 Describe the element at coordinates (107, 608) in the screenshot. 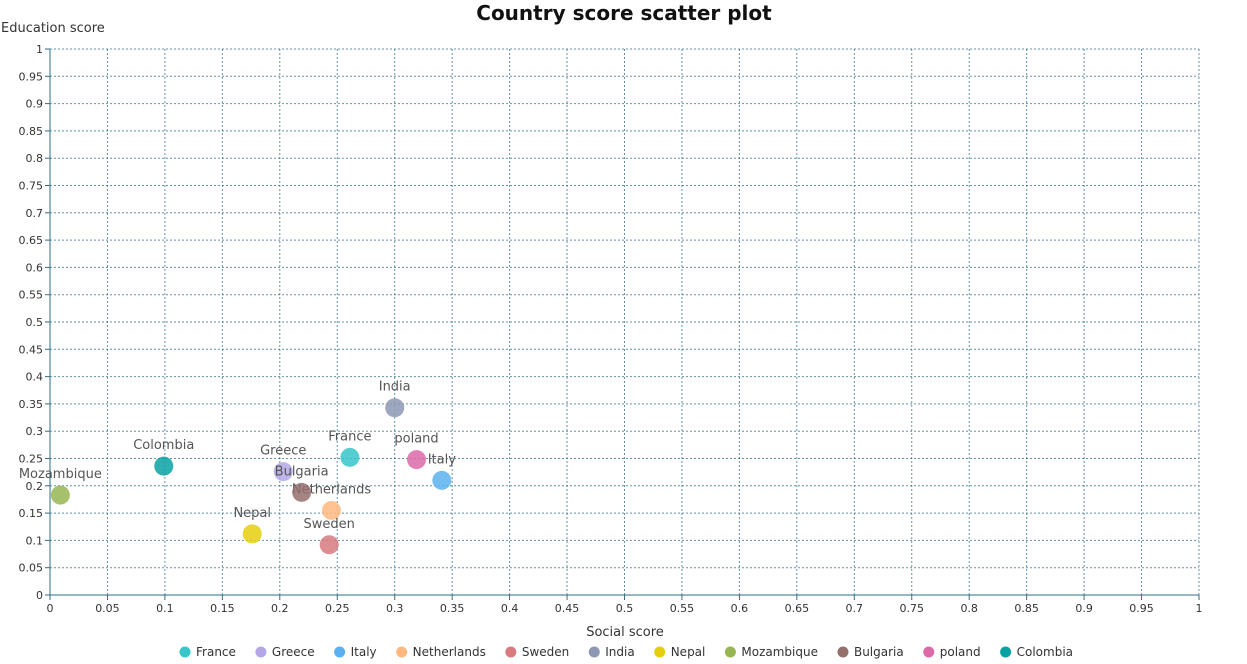

I see `x-tick-label: 0.05` at that location.